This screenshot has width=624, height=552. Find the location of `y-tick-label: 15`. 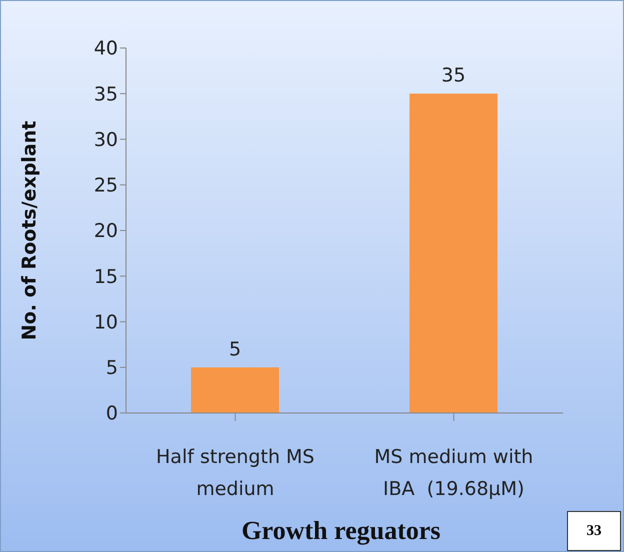

y-tick-label: 15 is located at coordinates (106, 277).